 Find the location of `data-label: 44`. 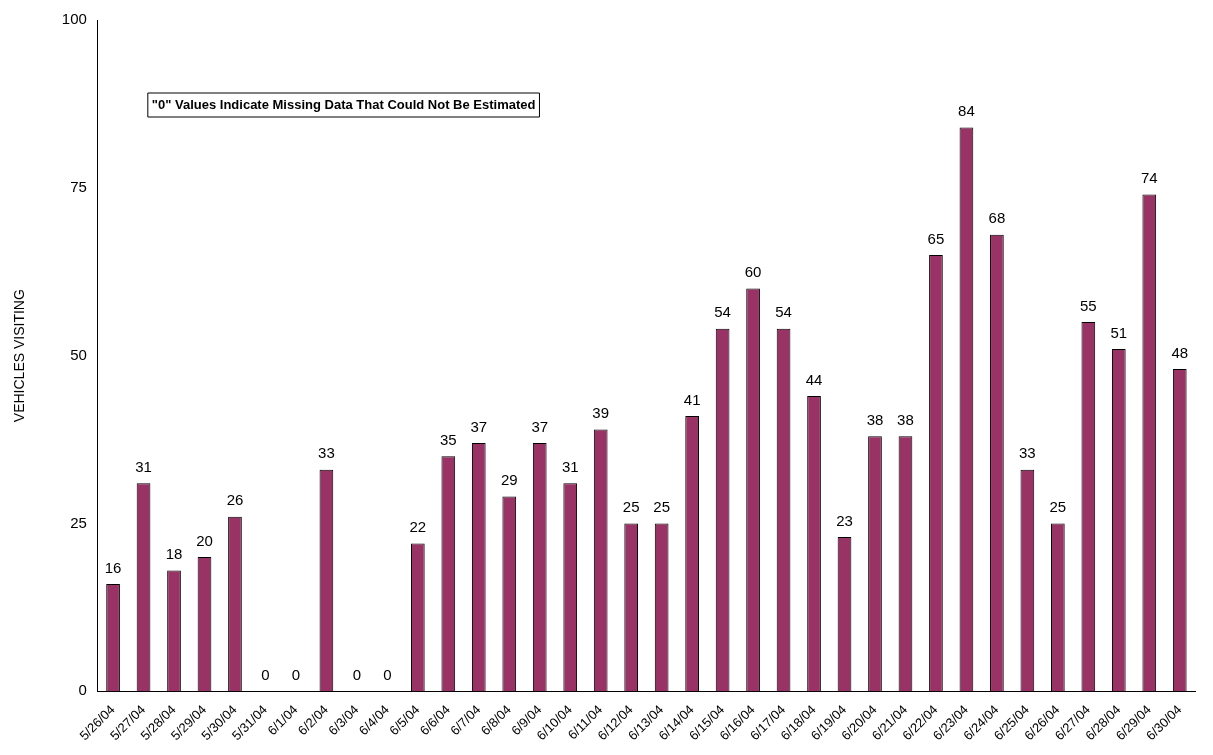

data-label: 44 is located at coordinates (814, 379).